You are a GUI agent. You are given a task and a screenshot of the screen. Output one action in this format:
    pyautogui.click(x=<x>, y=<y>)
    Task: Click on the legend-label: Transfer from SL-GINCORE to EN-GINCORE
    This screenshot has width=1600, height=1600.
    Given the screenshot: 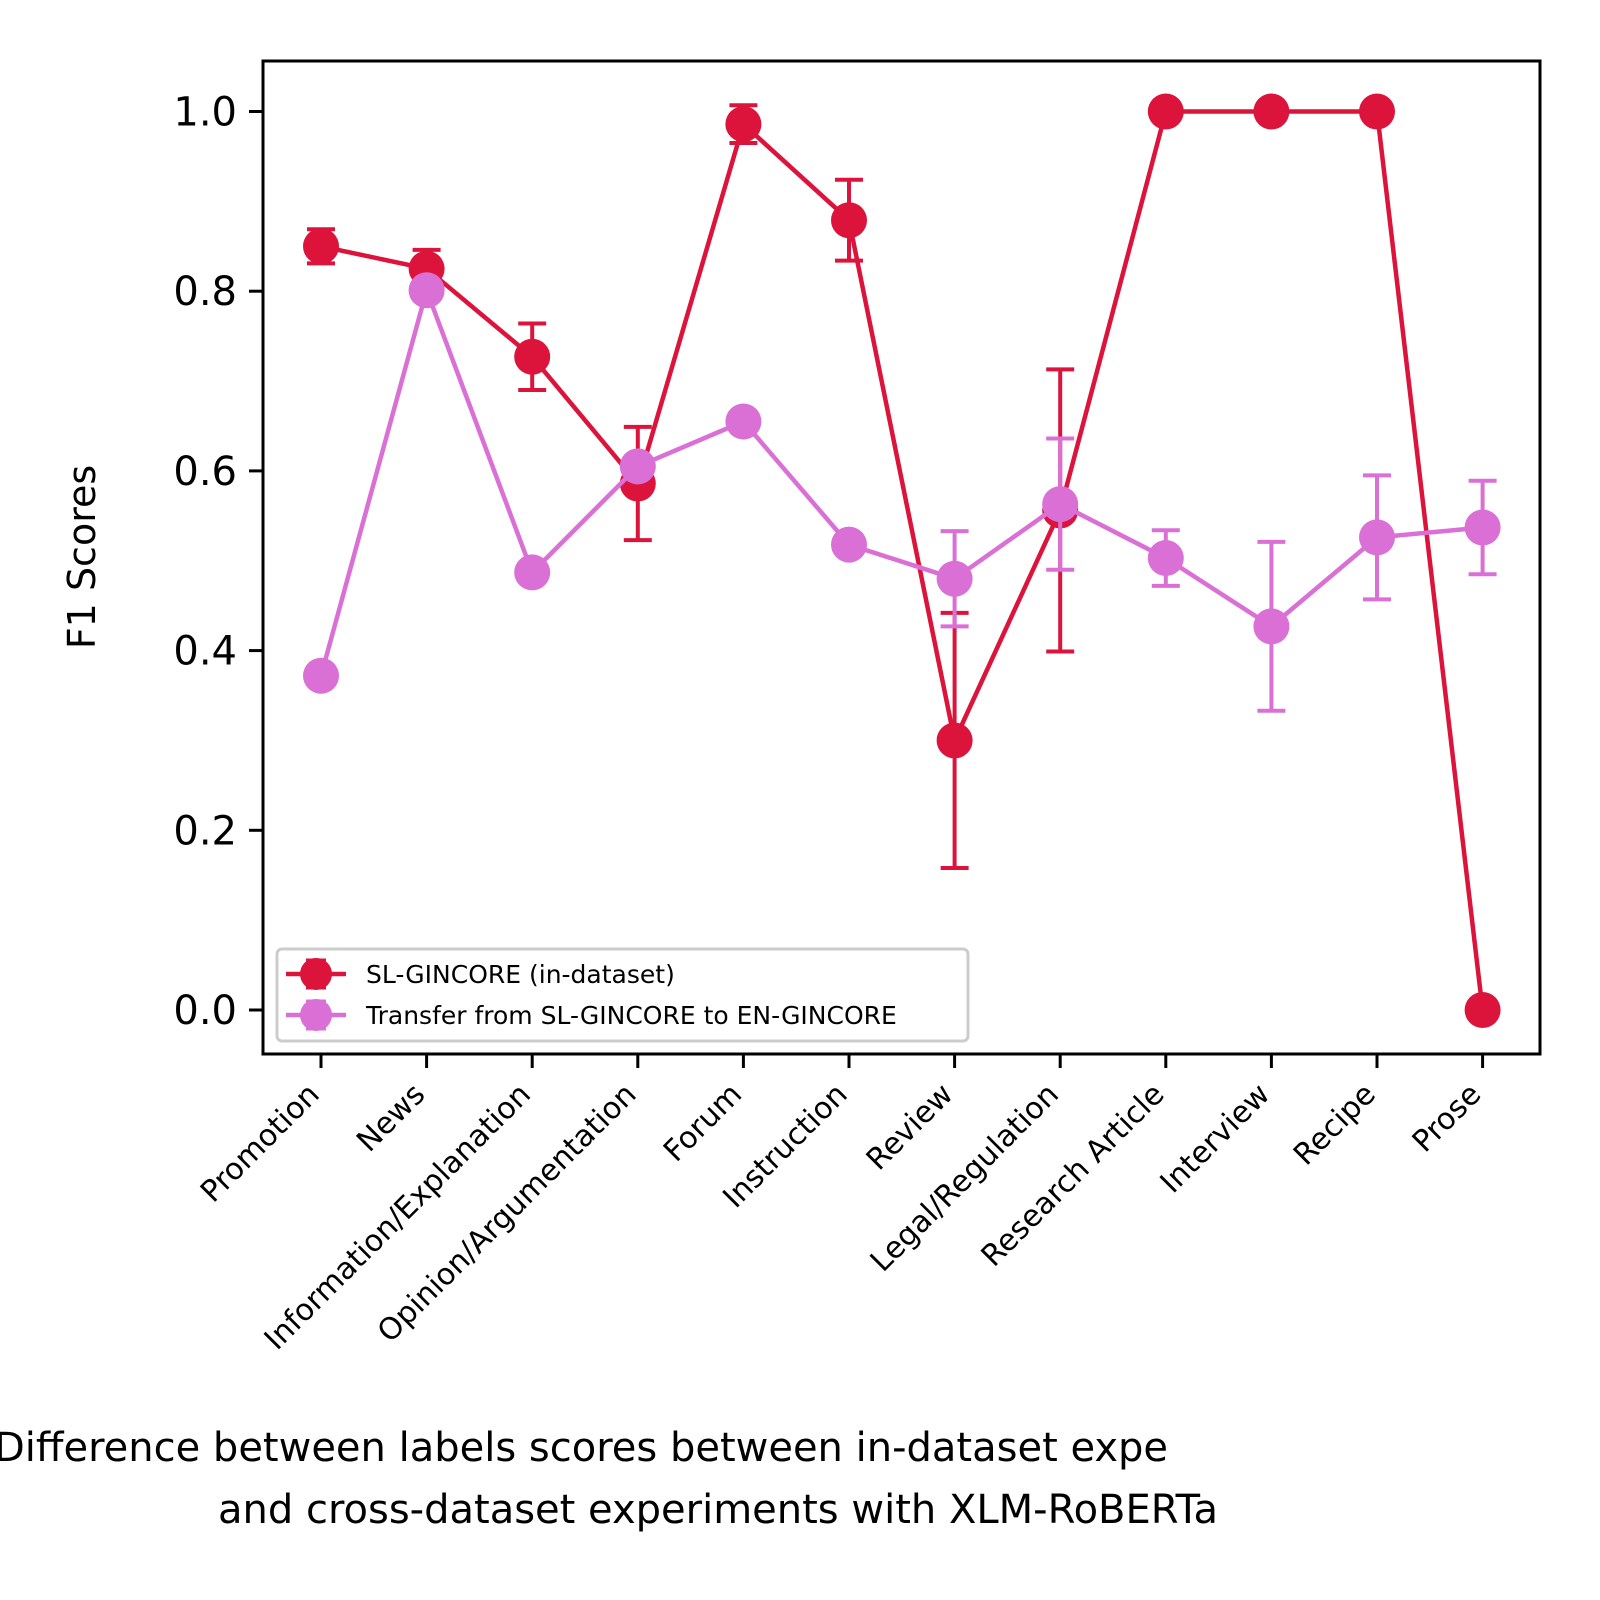 What is the action you would take?
    pyautogui.click(x=631, y=1015)
    